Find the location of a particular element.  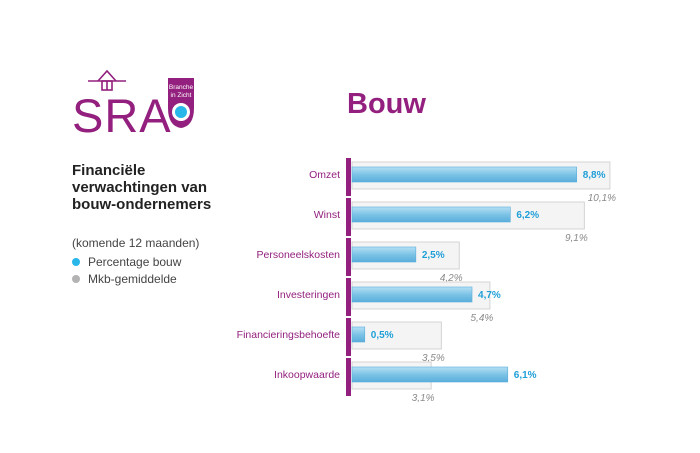

category-label: Inkoopwaarde is located at coordinates (307, 375).